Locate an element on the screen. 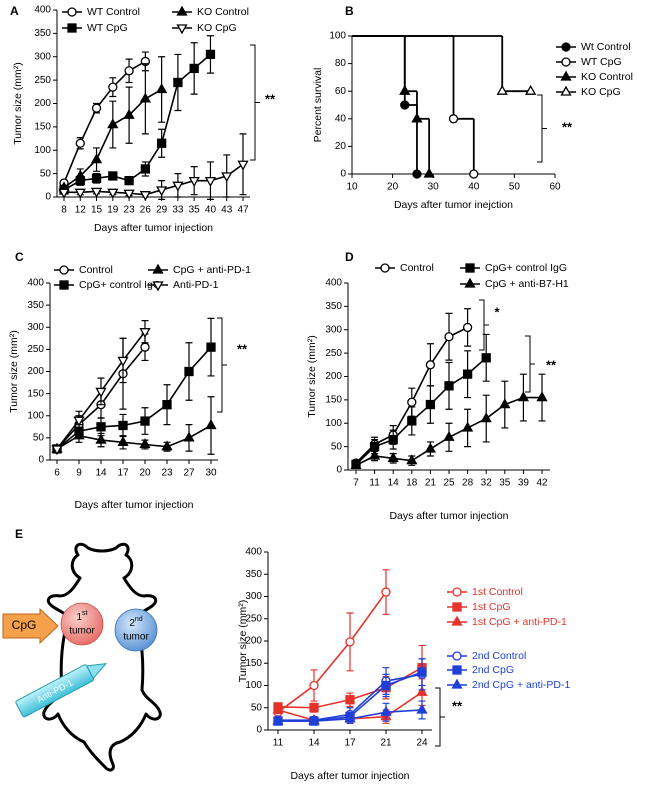 The image size is (650, 786). tumor-2-label: 2nd is located at coordinates (135, 622).